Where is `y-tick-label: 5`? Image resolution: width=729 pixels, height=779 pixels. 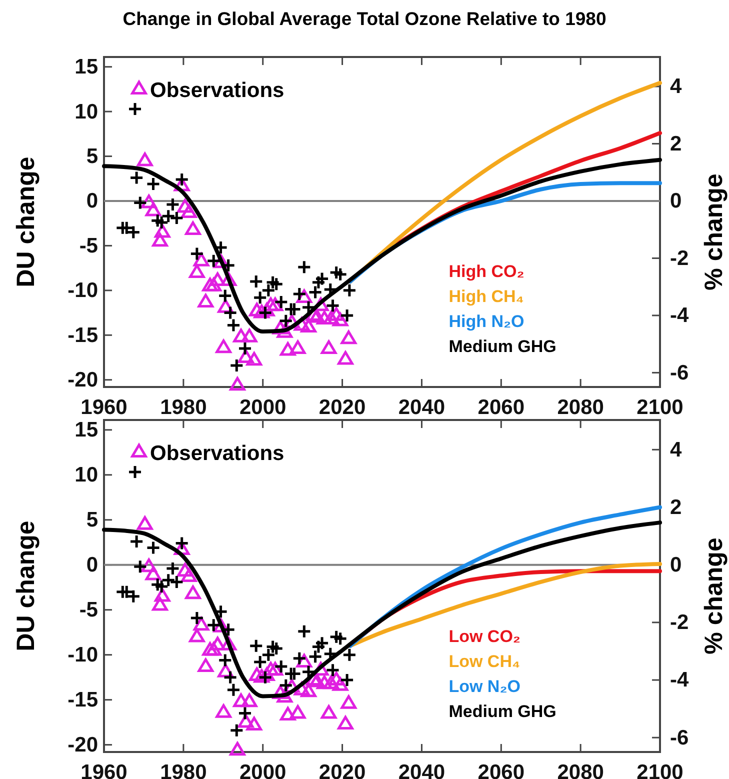 y-tick-label: 5 is located at coordinates (92, 520).